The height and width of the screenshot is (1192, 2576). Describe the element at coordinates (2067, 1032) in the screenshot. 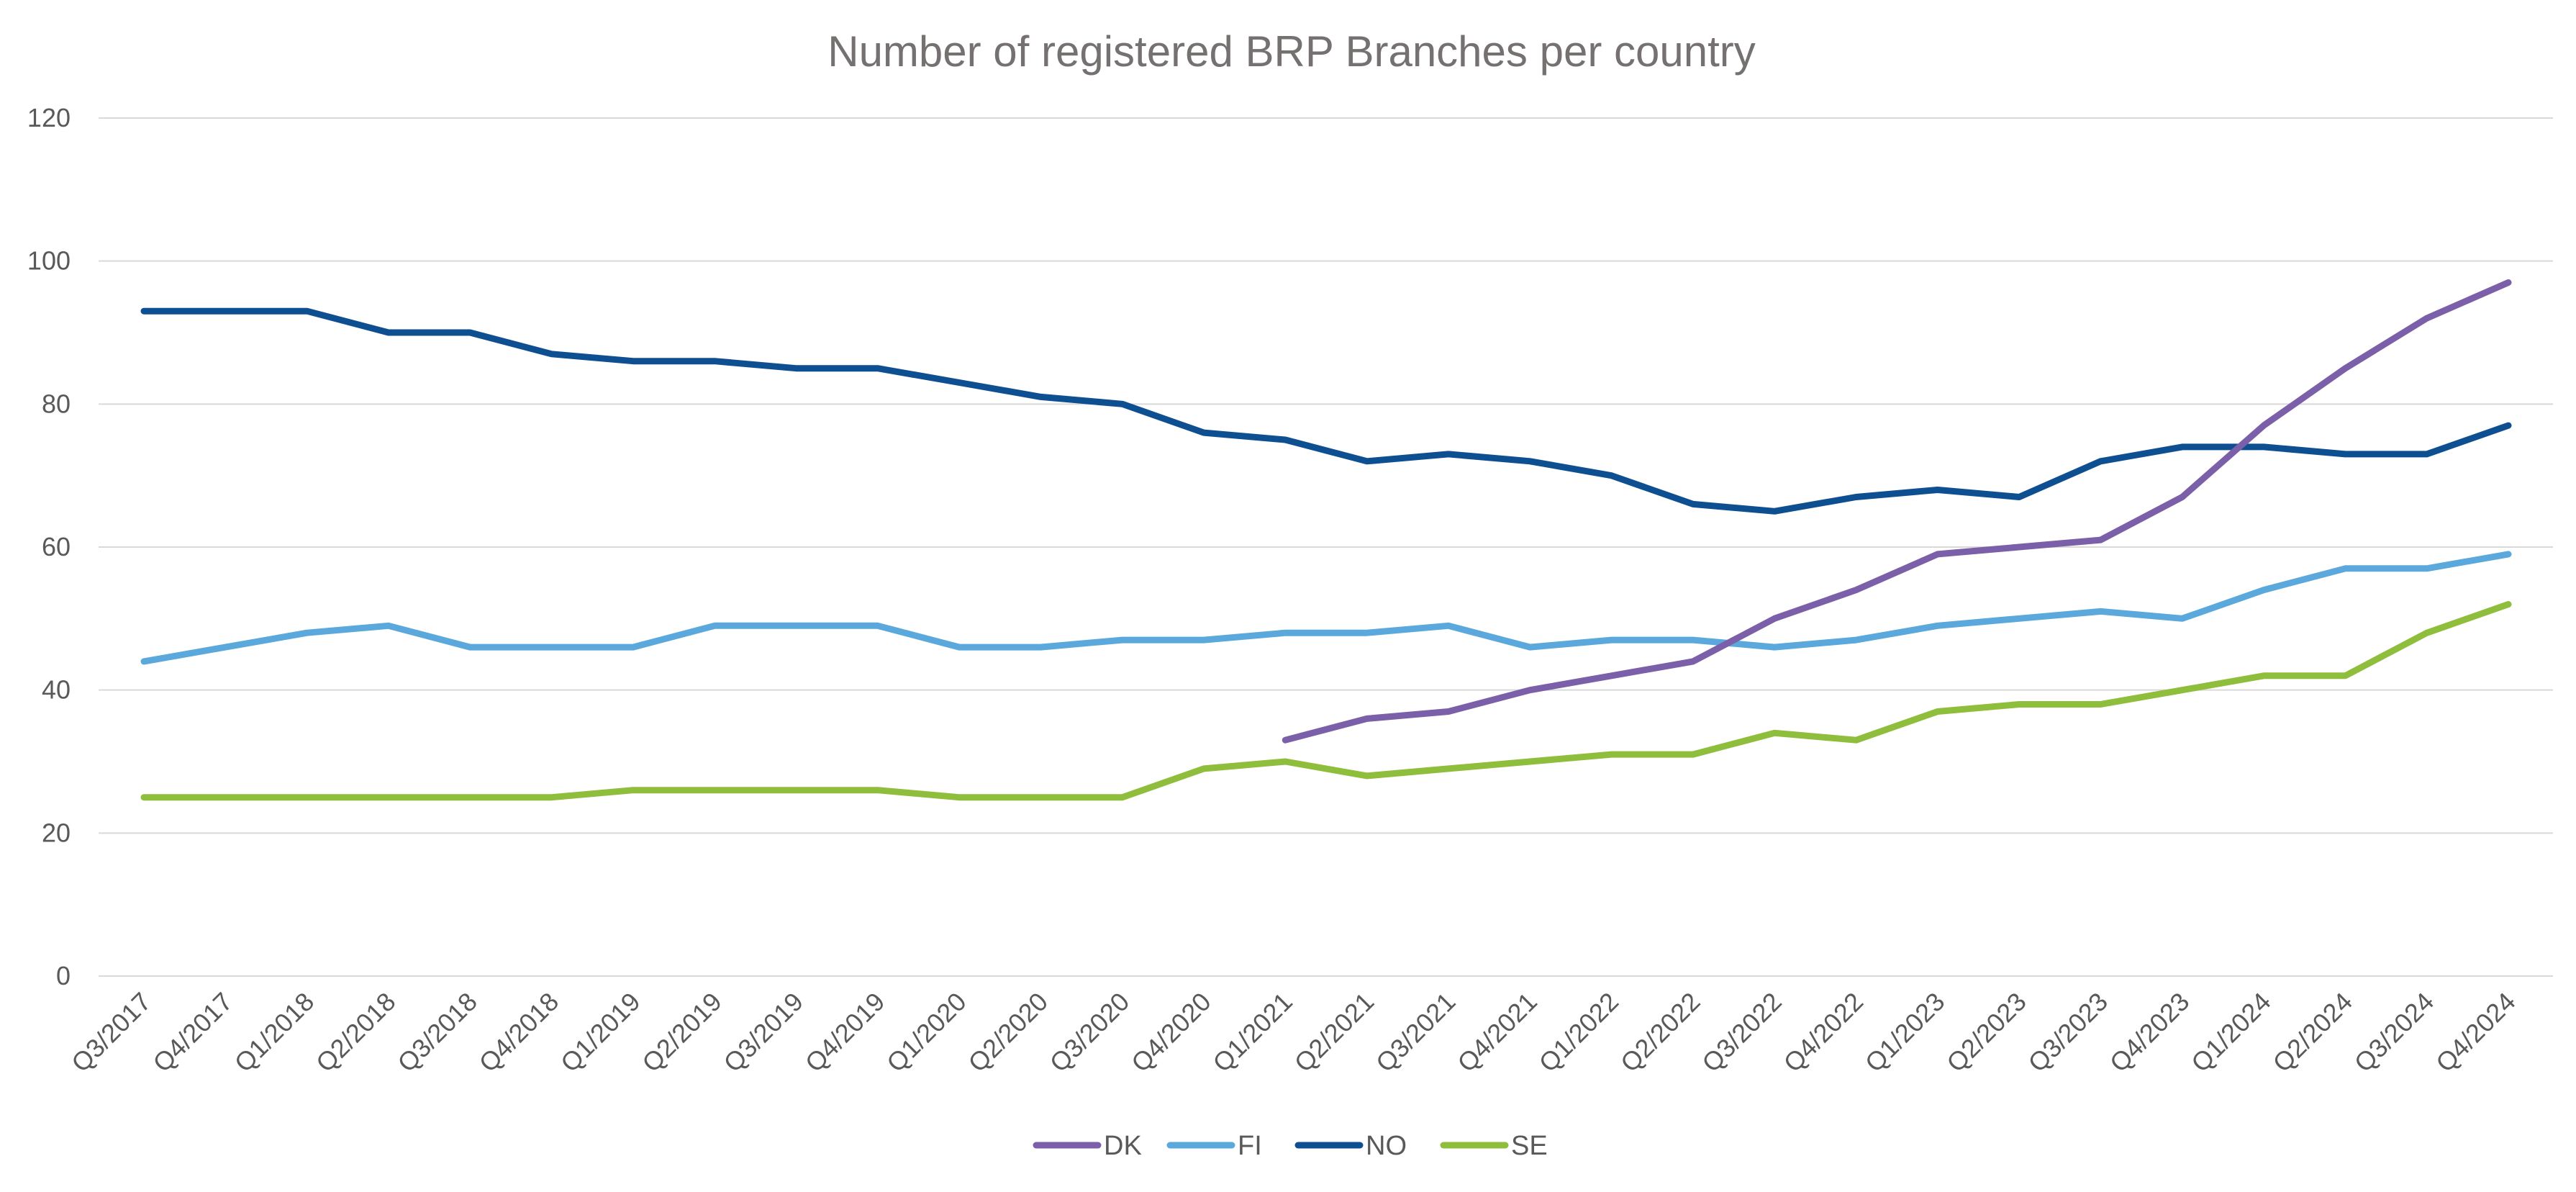

I see `x-tick-label: Q3/2023` at that location.